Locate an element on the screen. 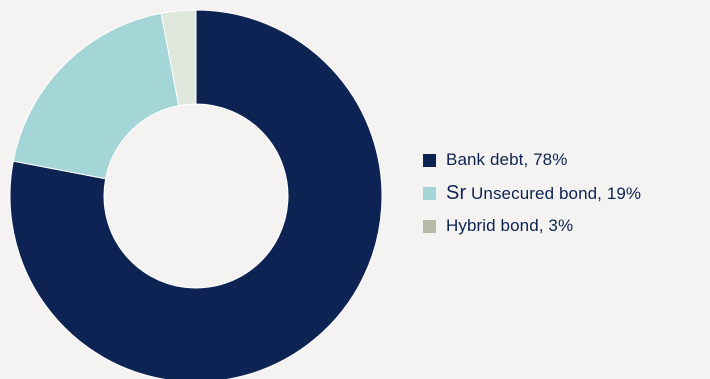  legend-label-bank-debt: Bank debt, 78% is located at coordinates (507, 159).